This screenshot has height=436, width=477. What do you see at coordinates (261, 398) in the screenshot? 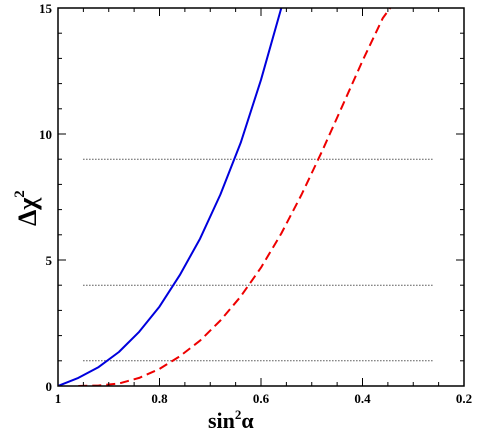
I see `x-tick-label: 0.6` at bounding box center [261, 398].